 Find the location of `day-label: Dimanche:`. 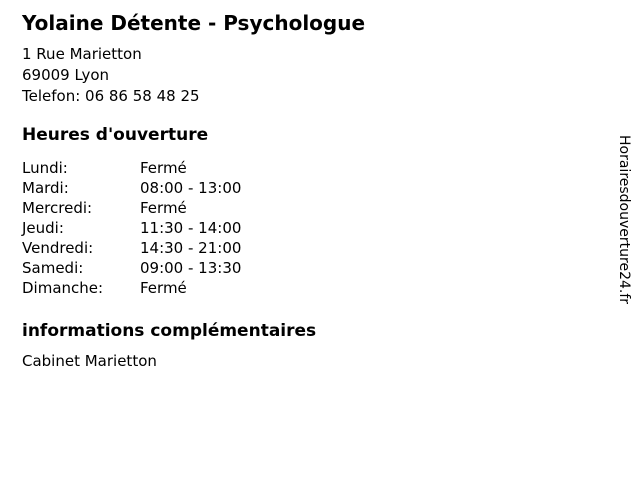

day-label: Dimanche: is located at coordinates (63, 288).